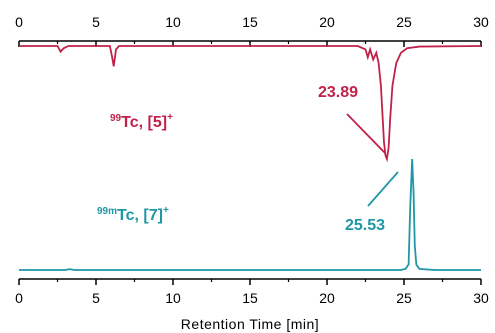 The width and height of the screenshot is (495, 333). I want to click on top-axis-ticks: 0 5 10 15 20 25 30, so click(252, 30).